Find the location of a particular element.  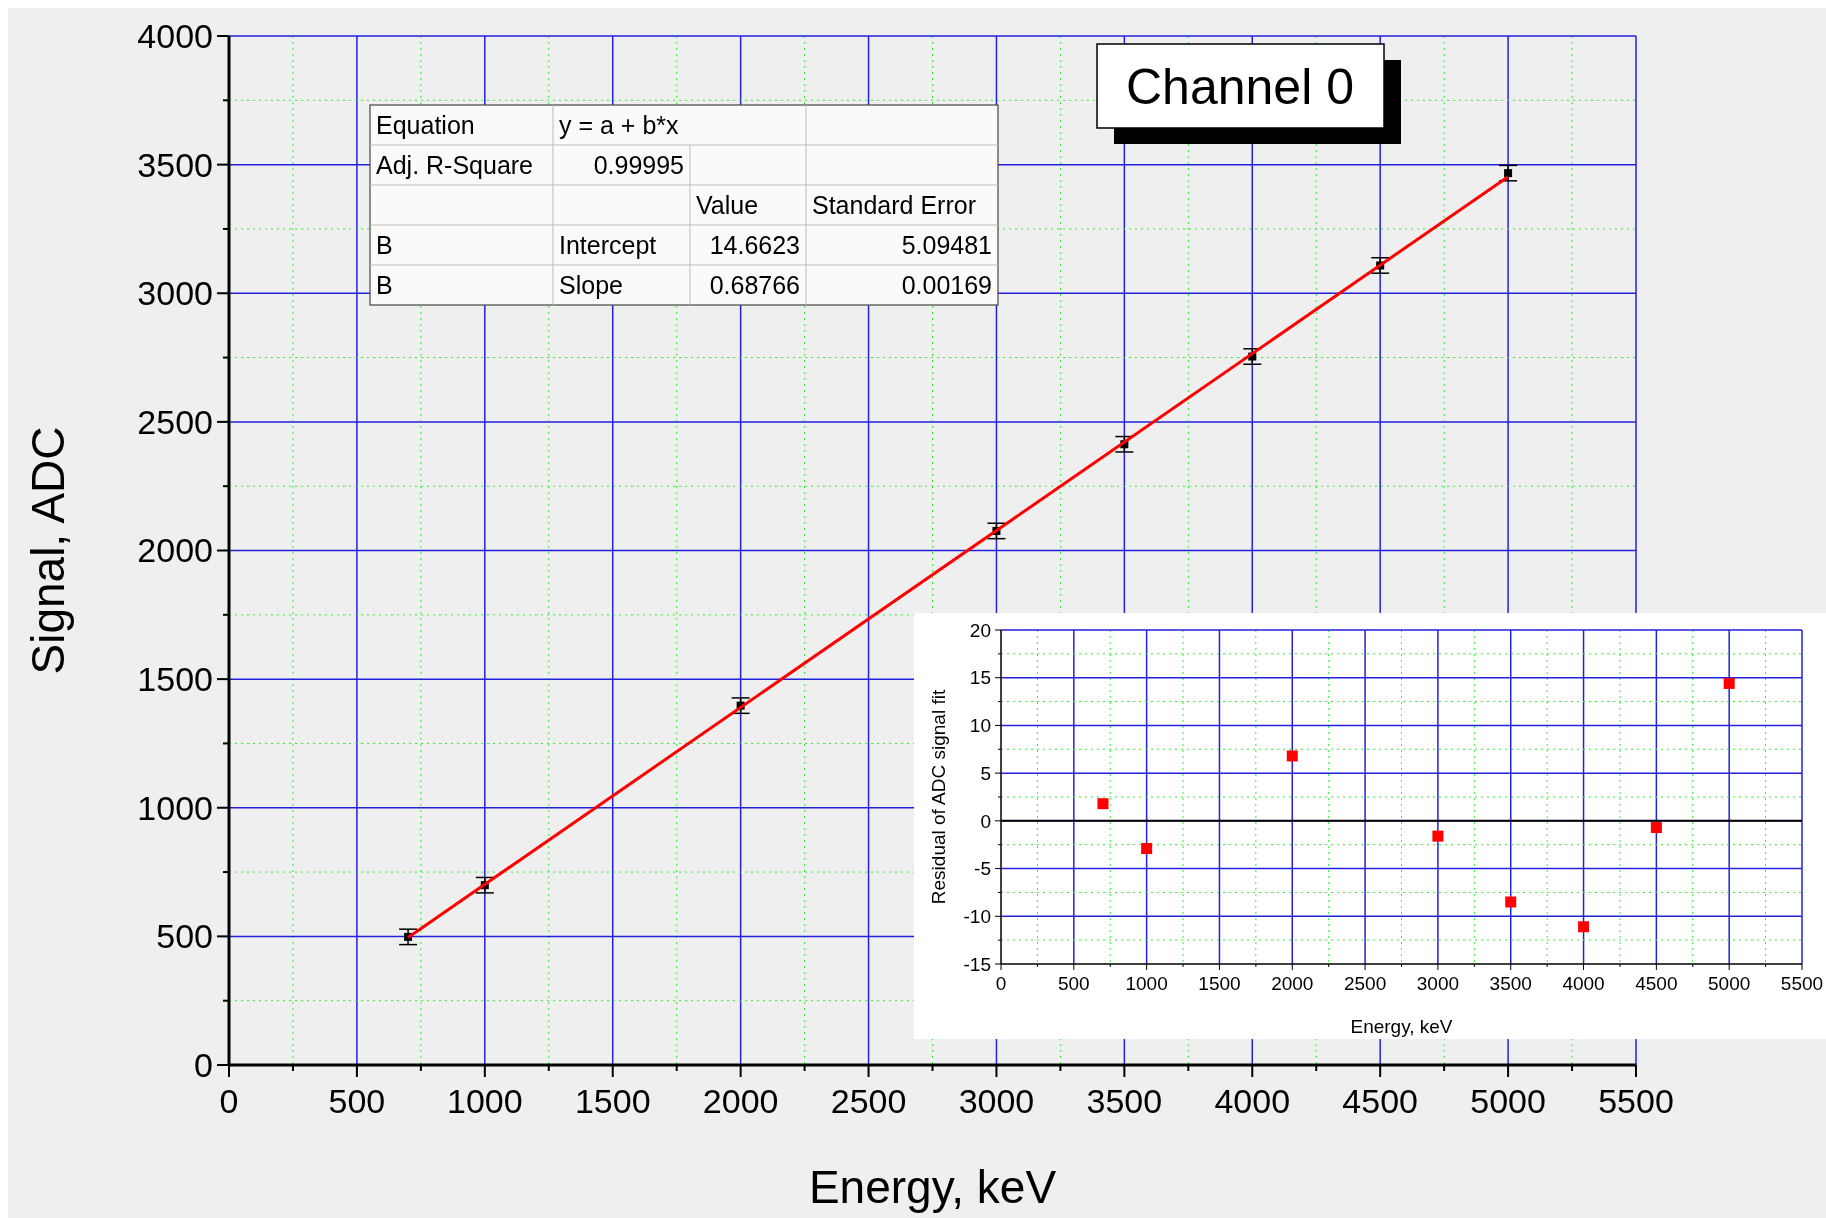

annotation: Slope is located at coordinates (591, 284).